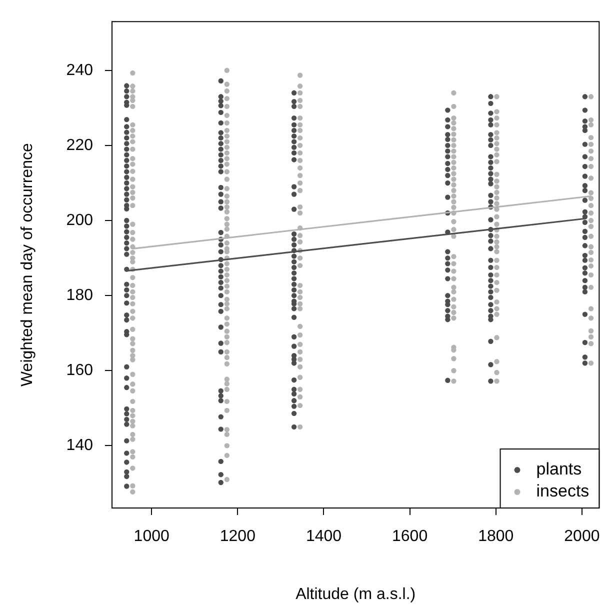  What do you see at coordinates (27, 265) in the screenshot?
I see `y-axis-title: Weighted mean day of occurrence` at bounding box center [27, 265].